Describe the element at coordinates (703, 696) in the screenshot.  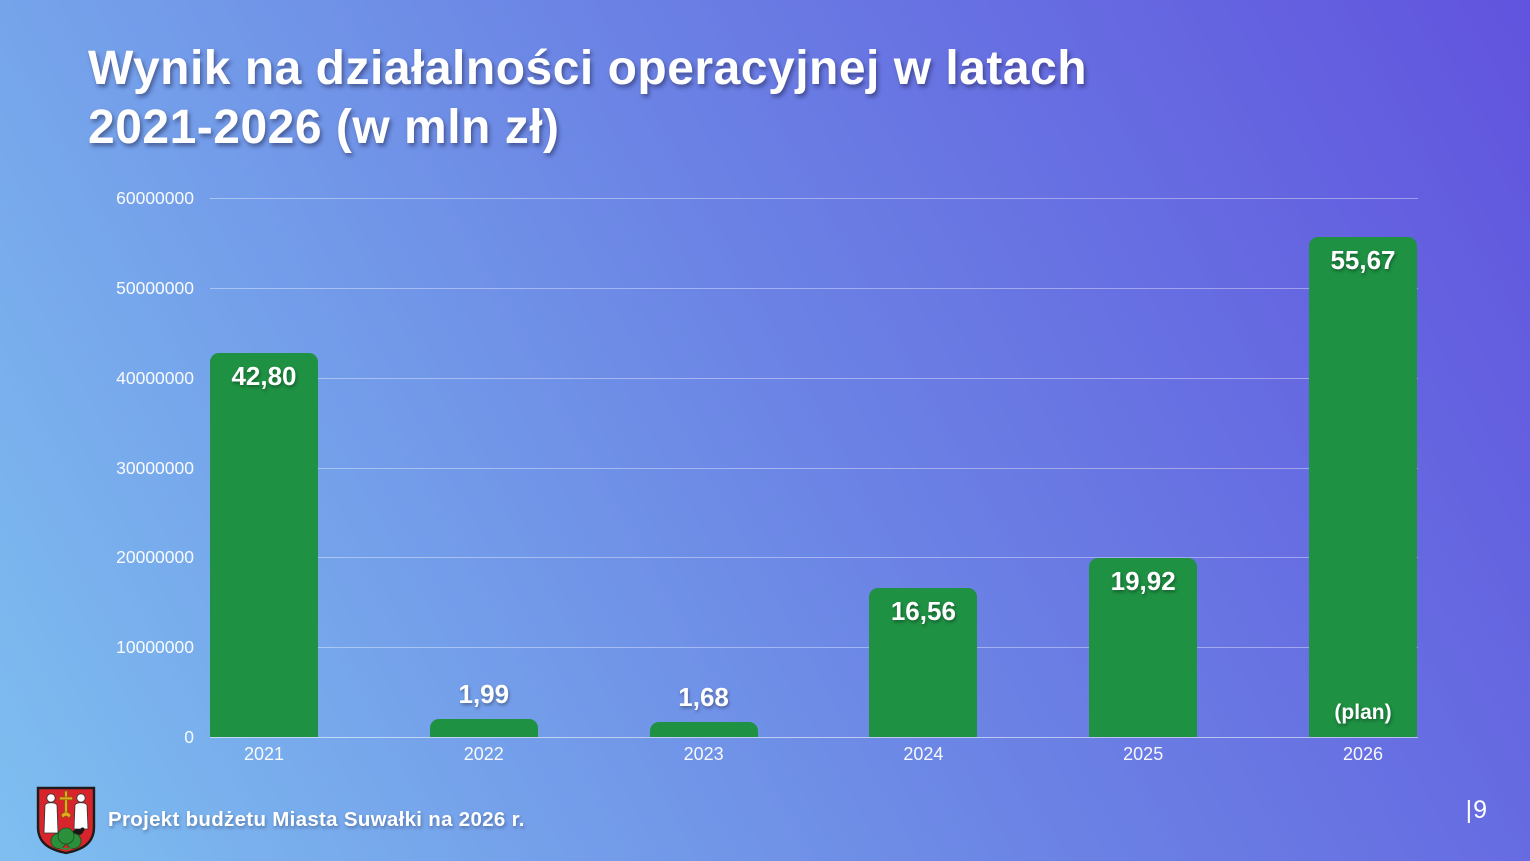
I see `bar-value-2023: 1,68` at that location.